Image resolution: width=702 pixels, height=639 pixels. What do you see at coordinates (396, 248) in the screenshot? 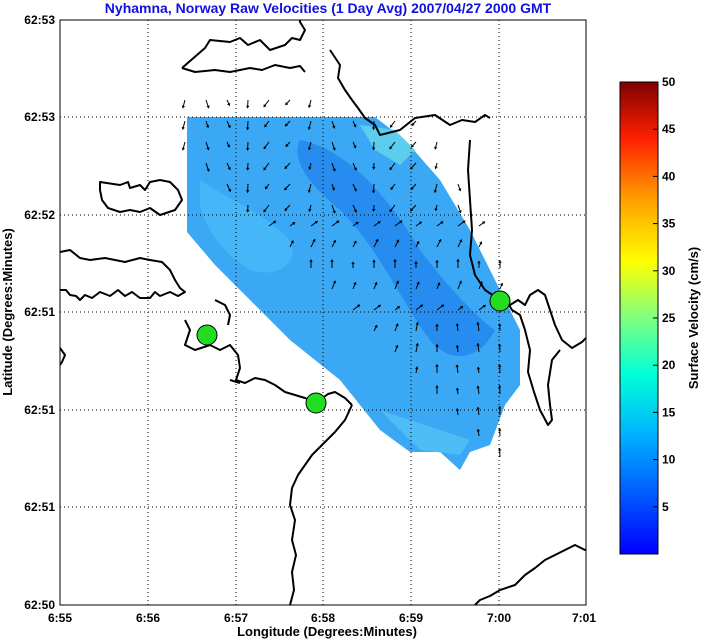
I see `field-low-speed-zone` at bounding box center [396, 248].